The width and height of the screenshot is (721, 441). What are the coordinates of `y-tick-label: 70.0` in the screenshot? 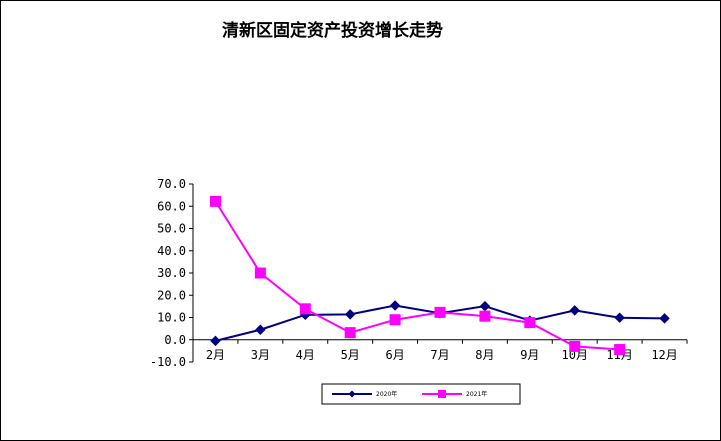 It's located at (171, 184).